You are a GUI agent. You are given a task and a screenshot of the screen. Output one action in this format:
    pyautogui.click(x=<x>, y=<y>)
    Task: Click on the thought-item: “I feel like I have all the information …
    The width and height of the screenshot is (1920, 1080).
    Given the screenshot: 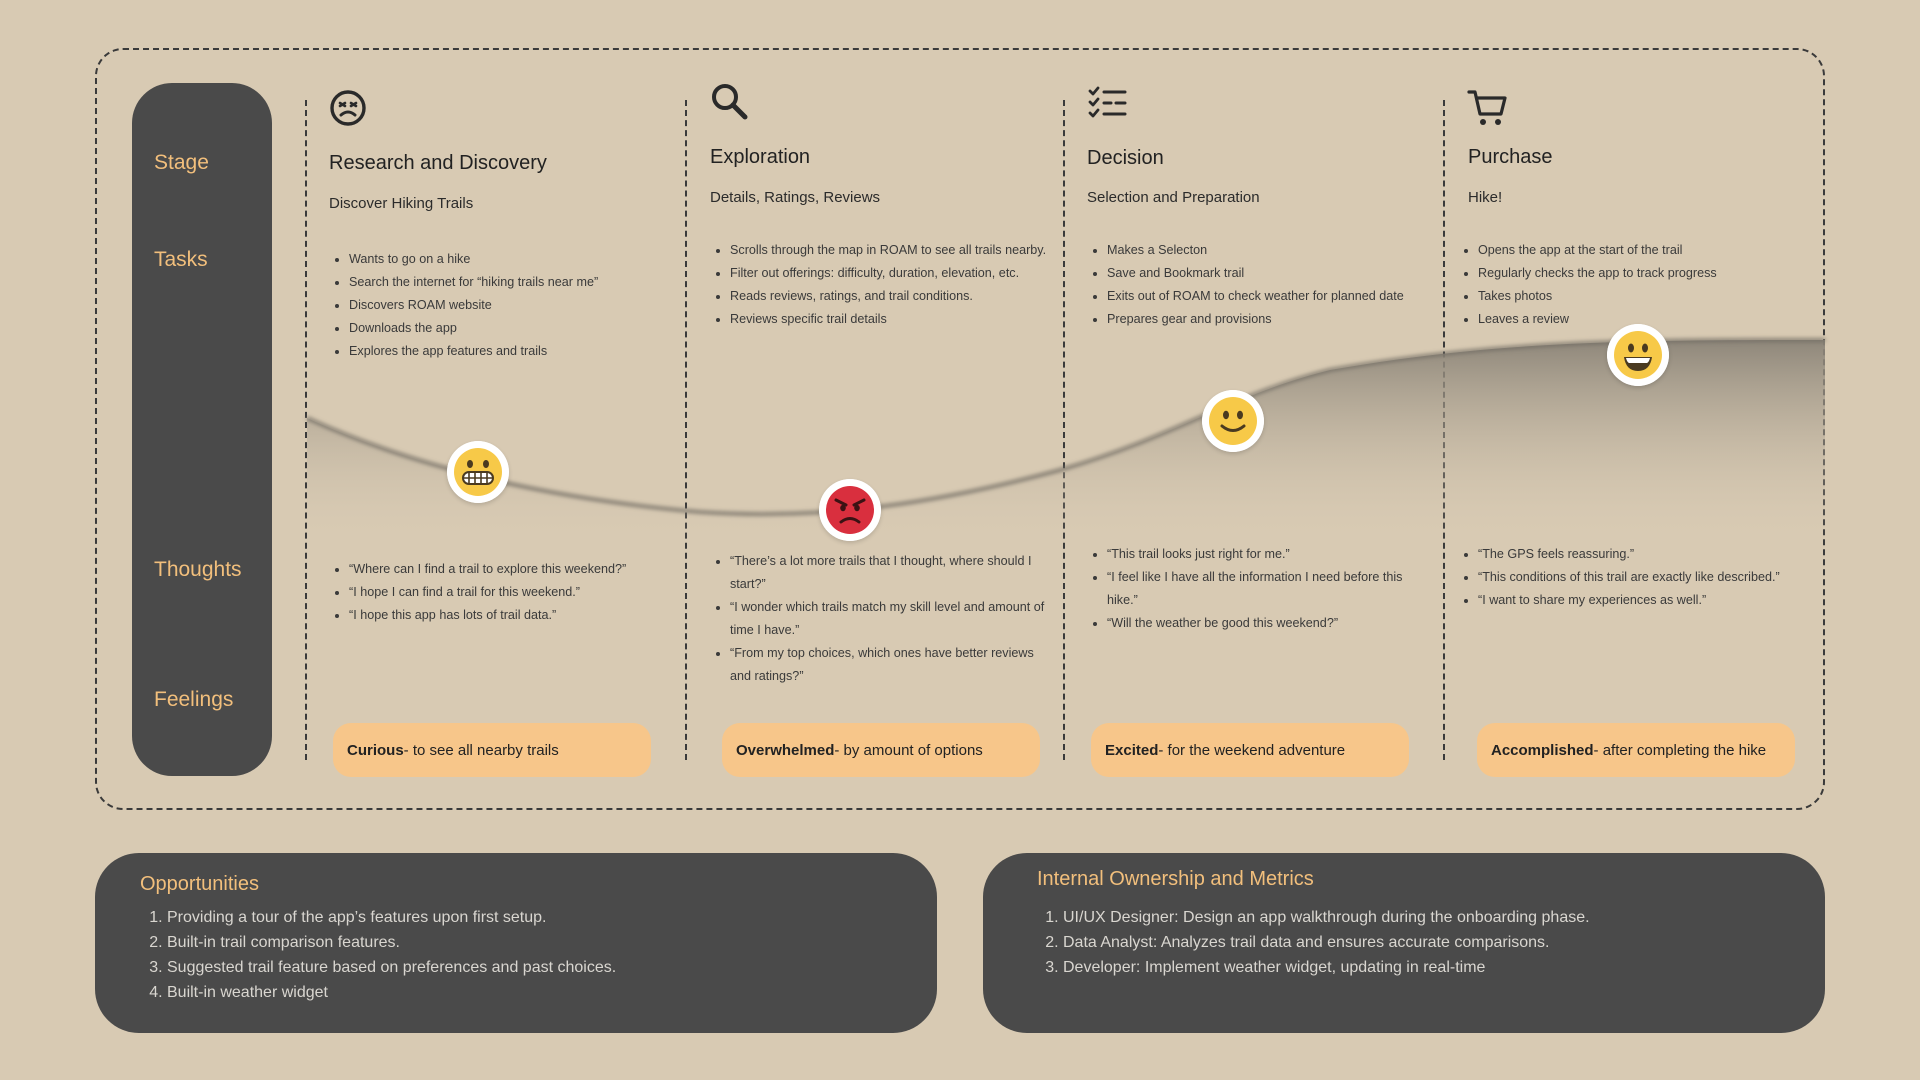 What is the action you would take?
    pyautogui.click(x=1267, y=589)
    